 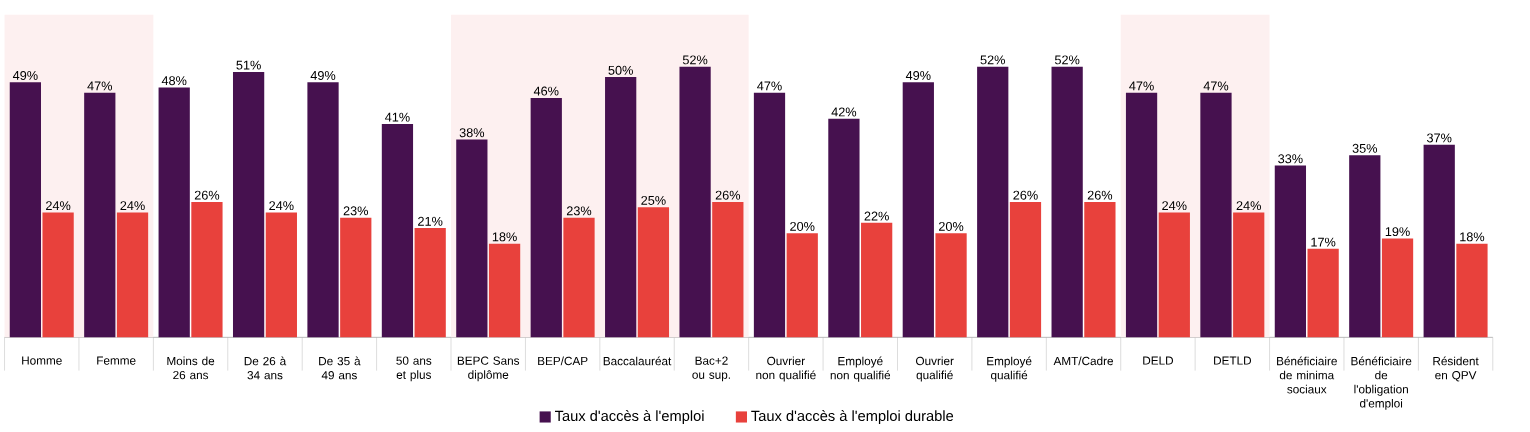 What do you see at coordinates (1456, 369) in the screenshot?
I see `x-tick-label: Résident en QPV` at bounding box center [1456, 369].